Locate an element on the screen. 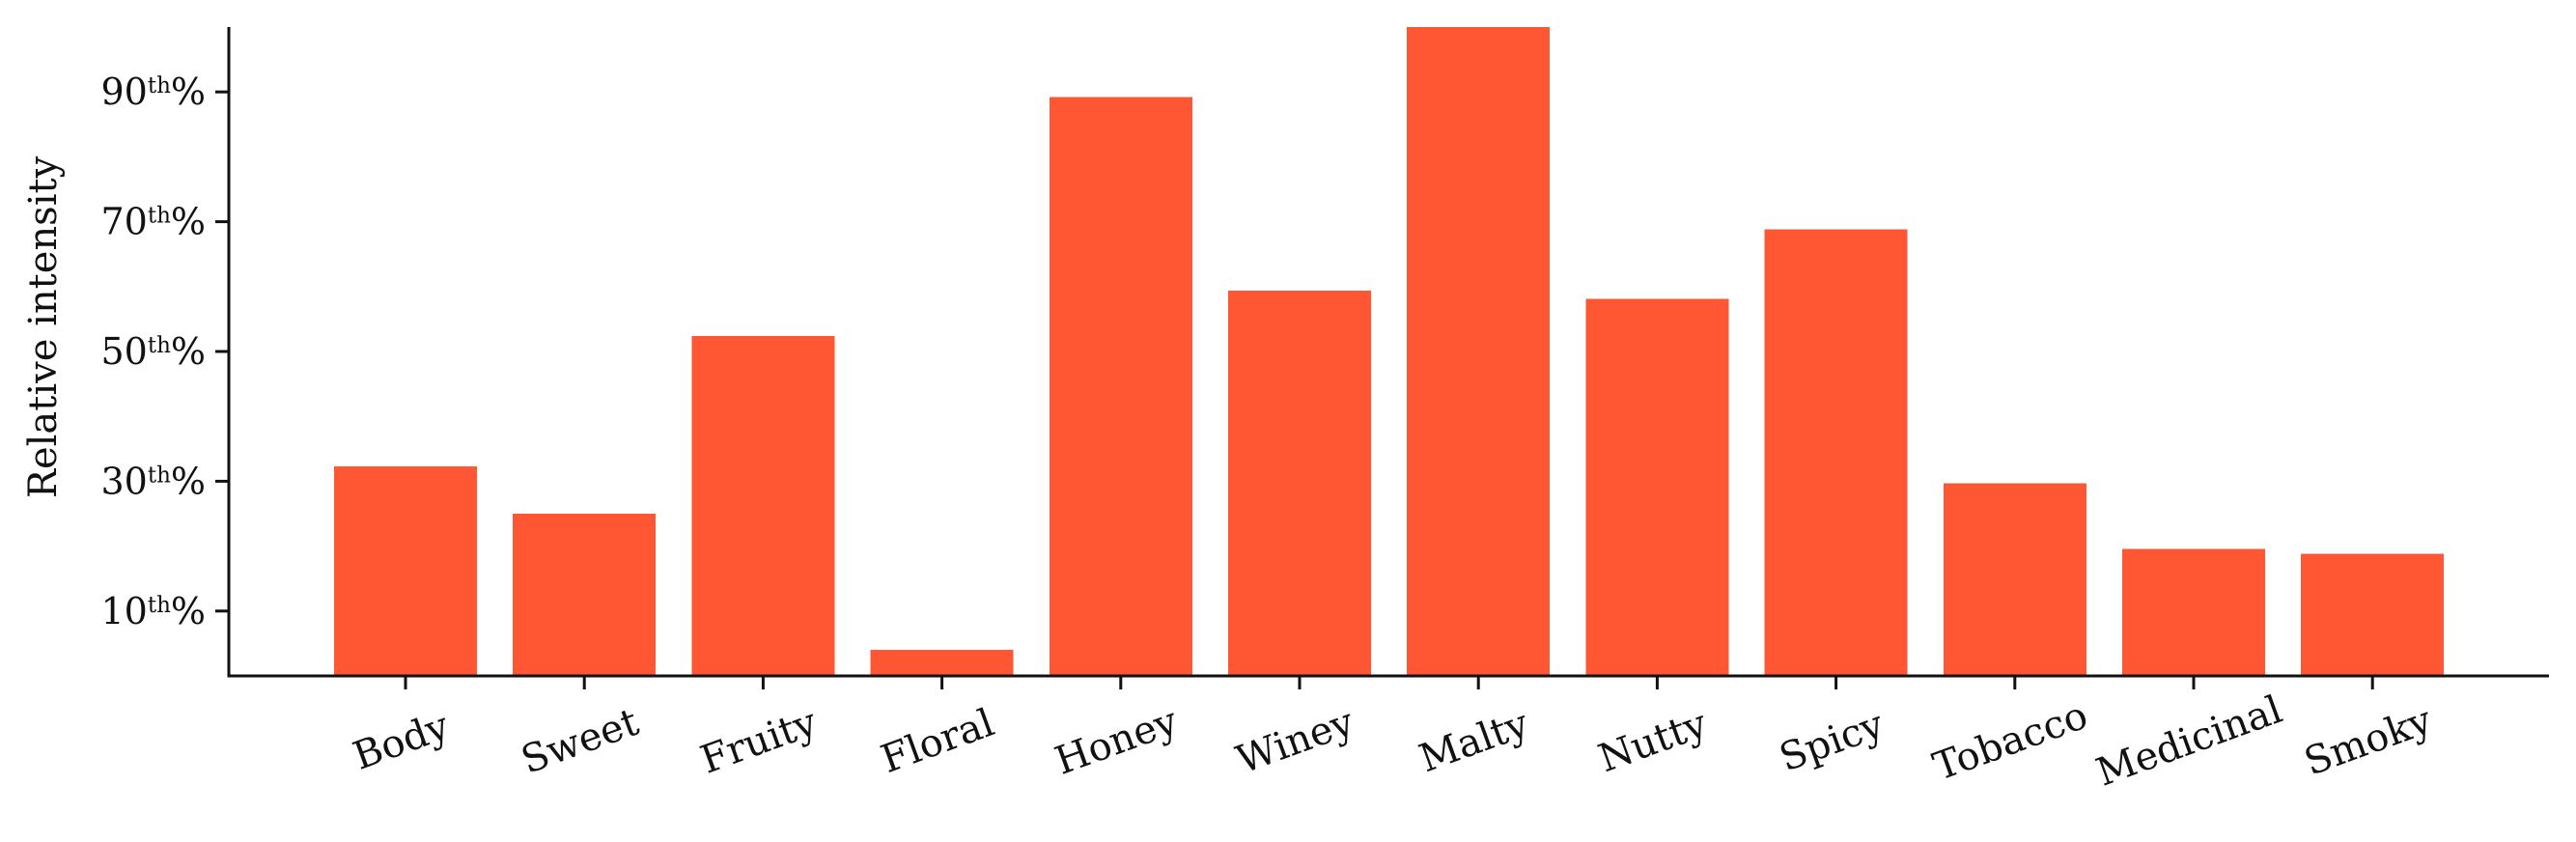  bar-medicinal is located at coordinates (2193, 612).